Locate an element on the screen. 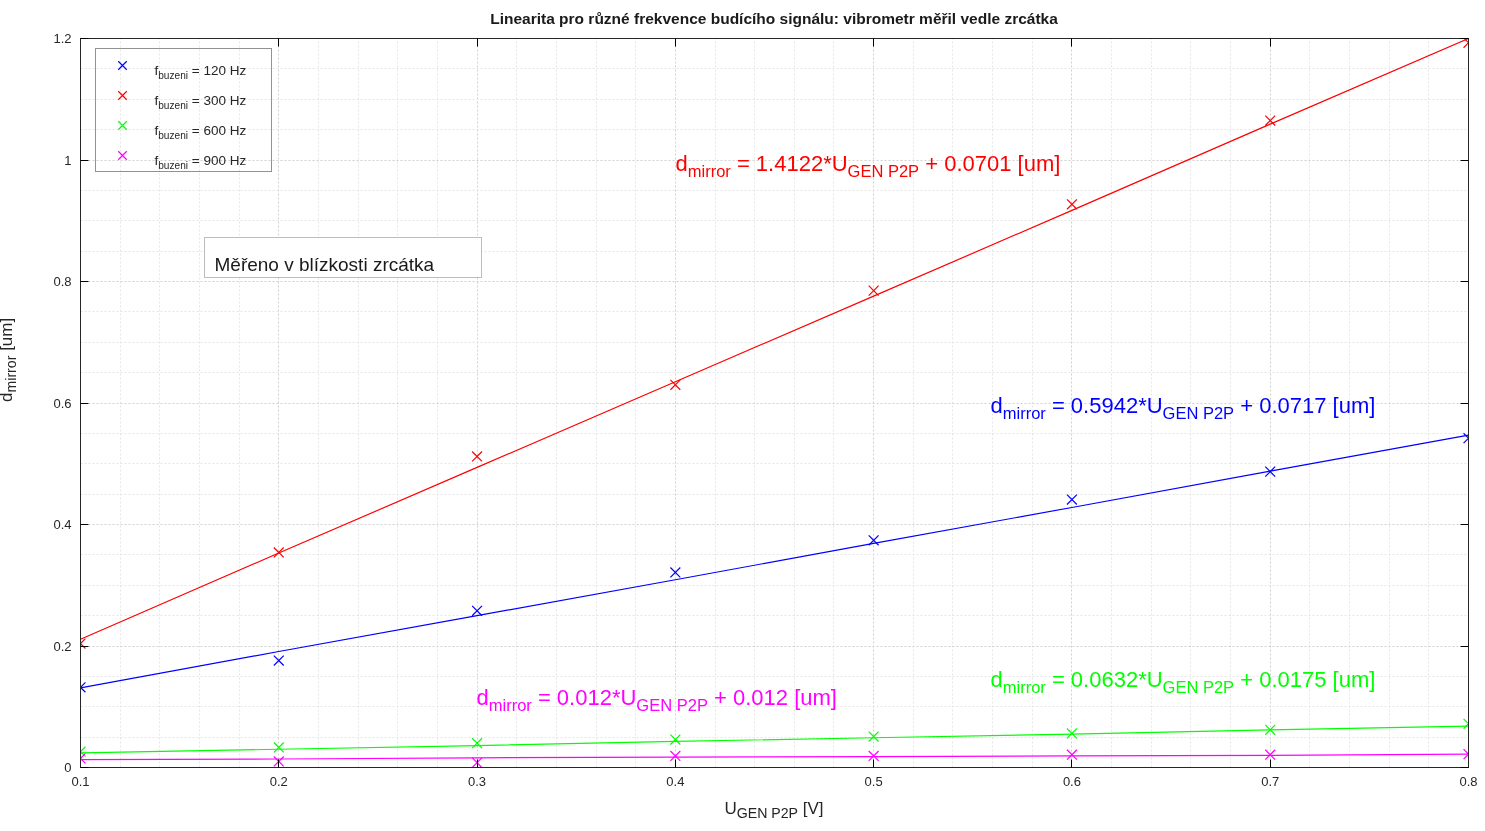 This screenshot has width=1485, height=831. x-tick-label: 0.8 is located at coordinates (1468, 781).